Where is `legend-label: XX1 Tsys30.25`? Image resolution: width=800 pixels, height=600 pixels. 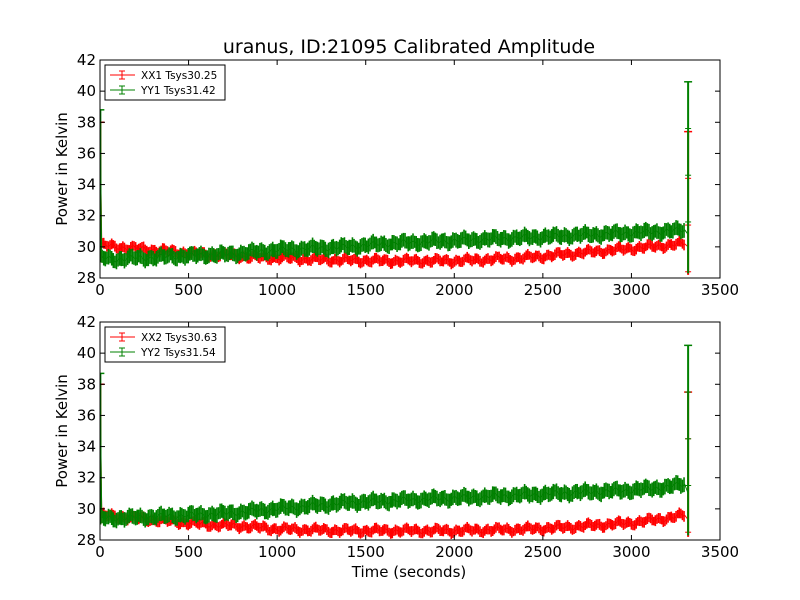
legend-label: XX1 Tsys30.25 is located at coordinates (179, 76).